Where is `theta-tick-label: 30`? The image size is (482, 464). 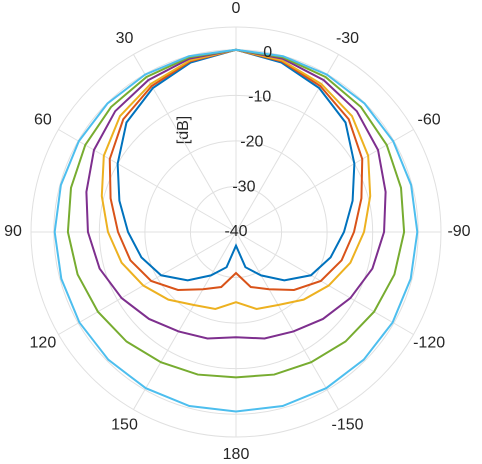
theta-tick-label: 30 is located at coordinates (125, 38).